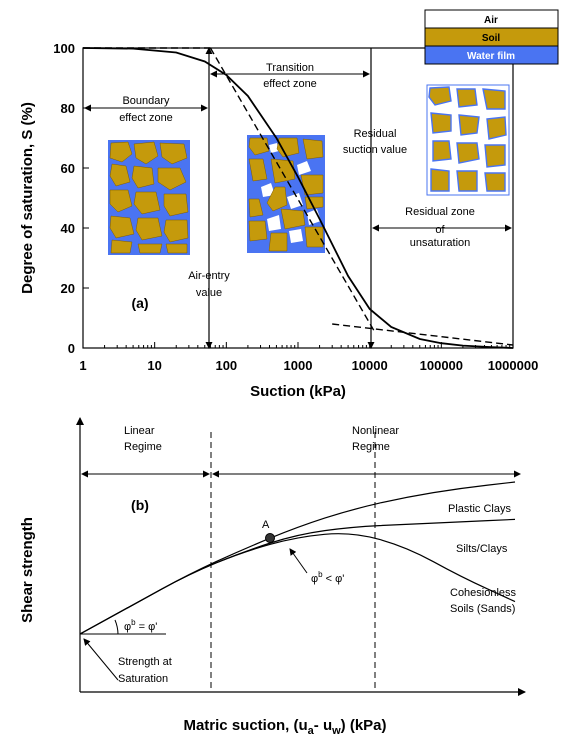  Describe the element at coordinates (298, 391) in the screenshot. I see `x-axis-title-a: Suction (kPa)` at that location.